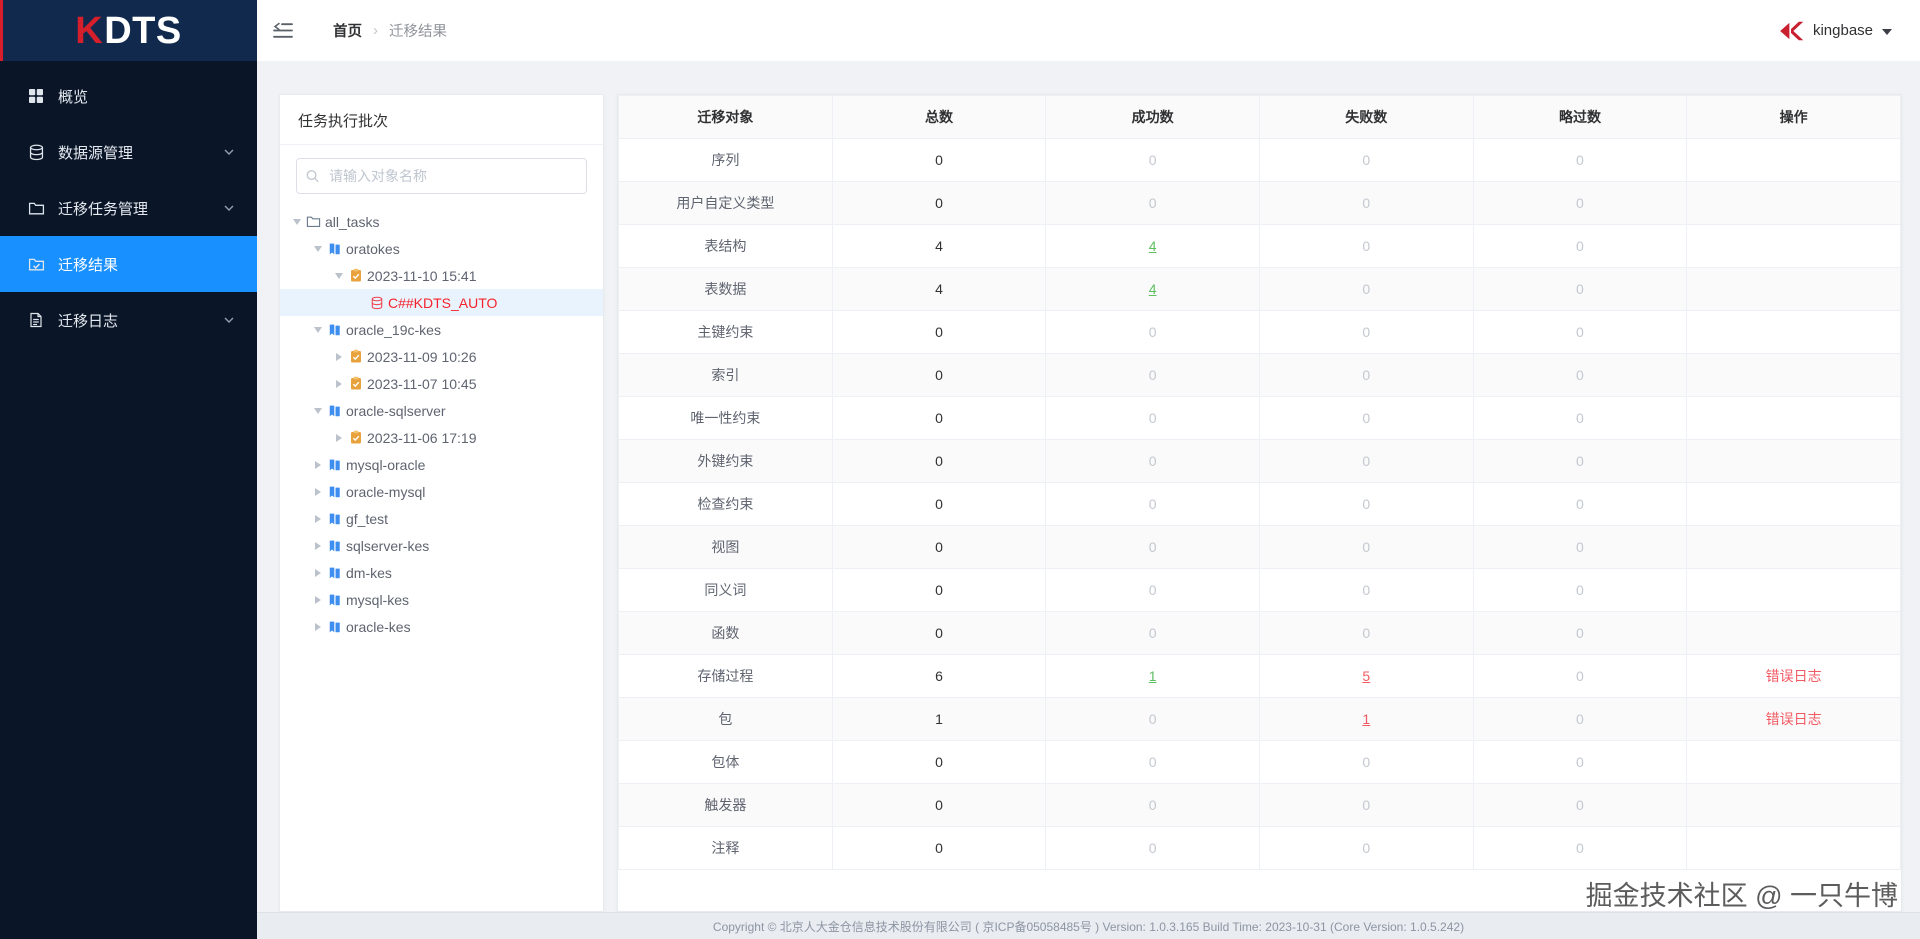  Describe the element at coordinates (393, 329) in the screenshot. I see `tree-item-label: oracle_19c-kes` at that location.